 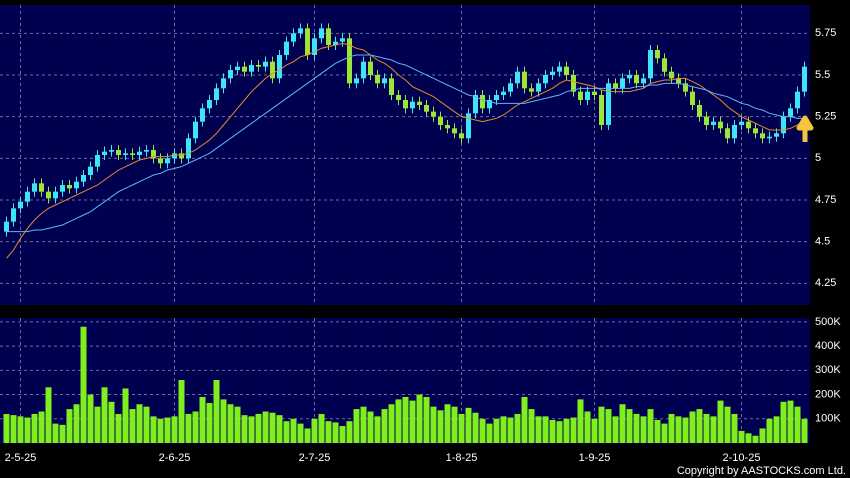 I want to click on y-tick-label: 500K, so click(x=828, y=322).